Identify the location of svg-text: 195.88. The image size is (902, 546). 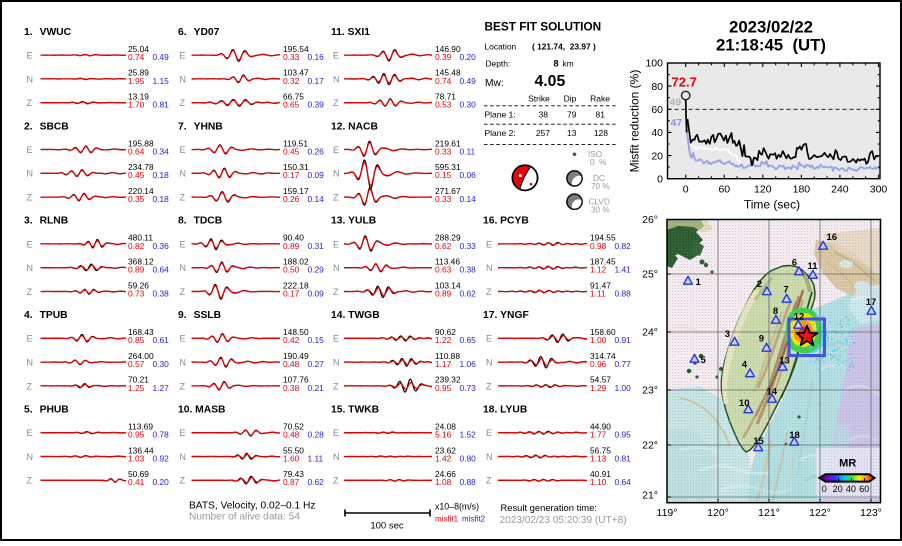
(141, 143).